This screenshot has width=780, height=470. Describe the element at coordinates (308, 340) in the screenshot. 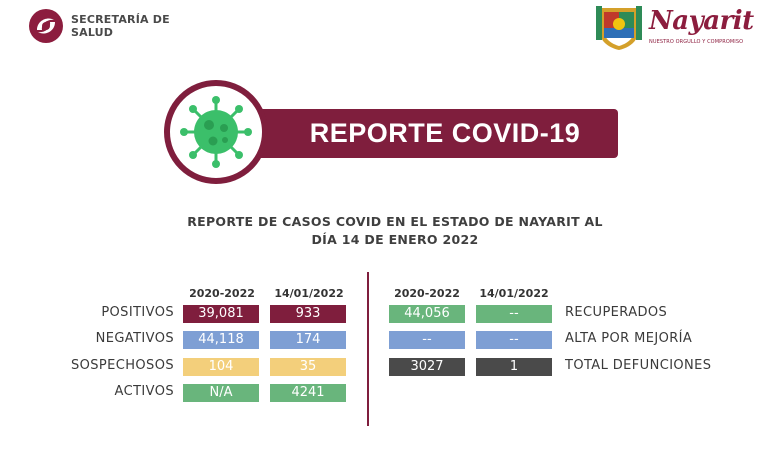

I see `negativos-day: 174` at that location.